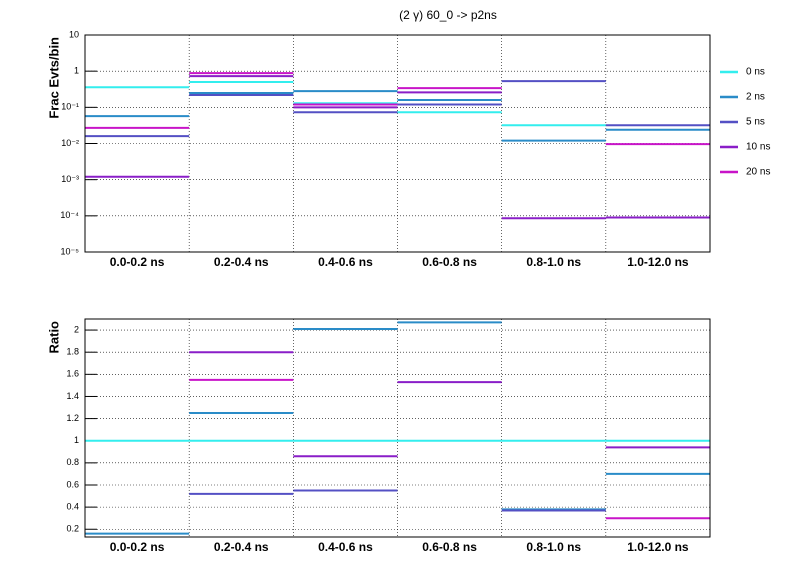 The image size is (796, 572). I want to click on y-tick-label: 10⁻⁵, so click(70, 251).